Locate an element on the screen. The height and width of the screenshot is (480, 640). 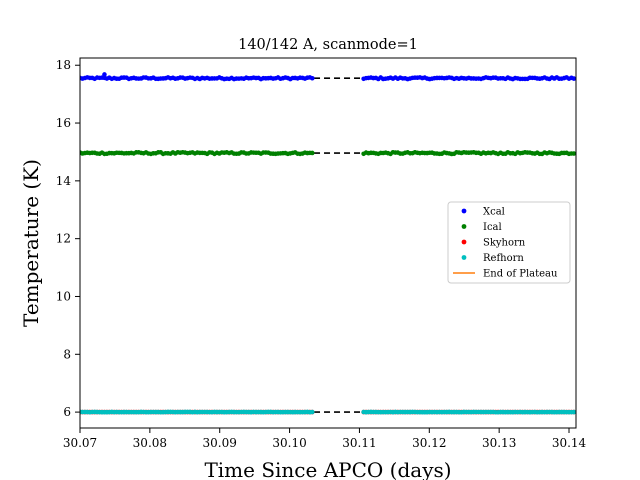
x-tick-label: 30.08 is located at coordinates (150, 443).